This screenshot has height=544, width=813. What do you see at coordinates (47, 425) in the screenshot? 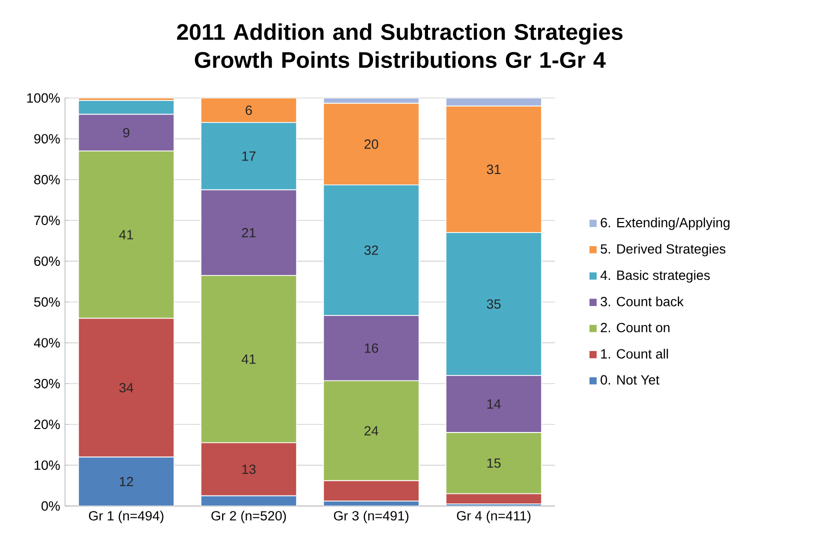
I see `y-tick-label: 20%` at bounding box center [47, 425].